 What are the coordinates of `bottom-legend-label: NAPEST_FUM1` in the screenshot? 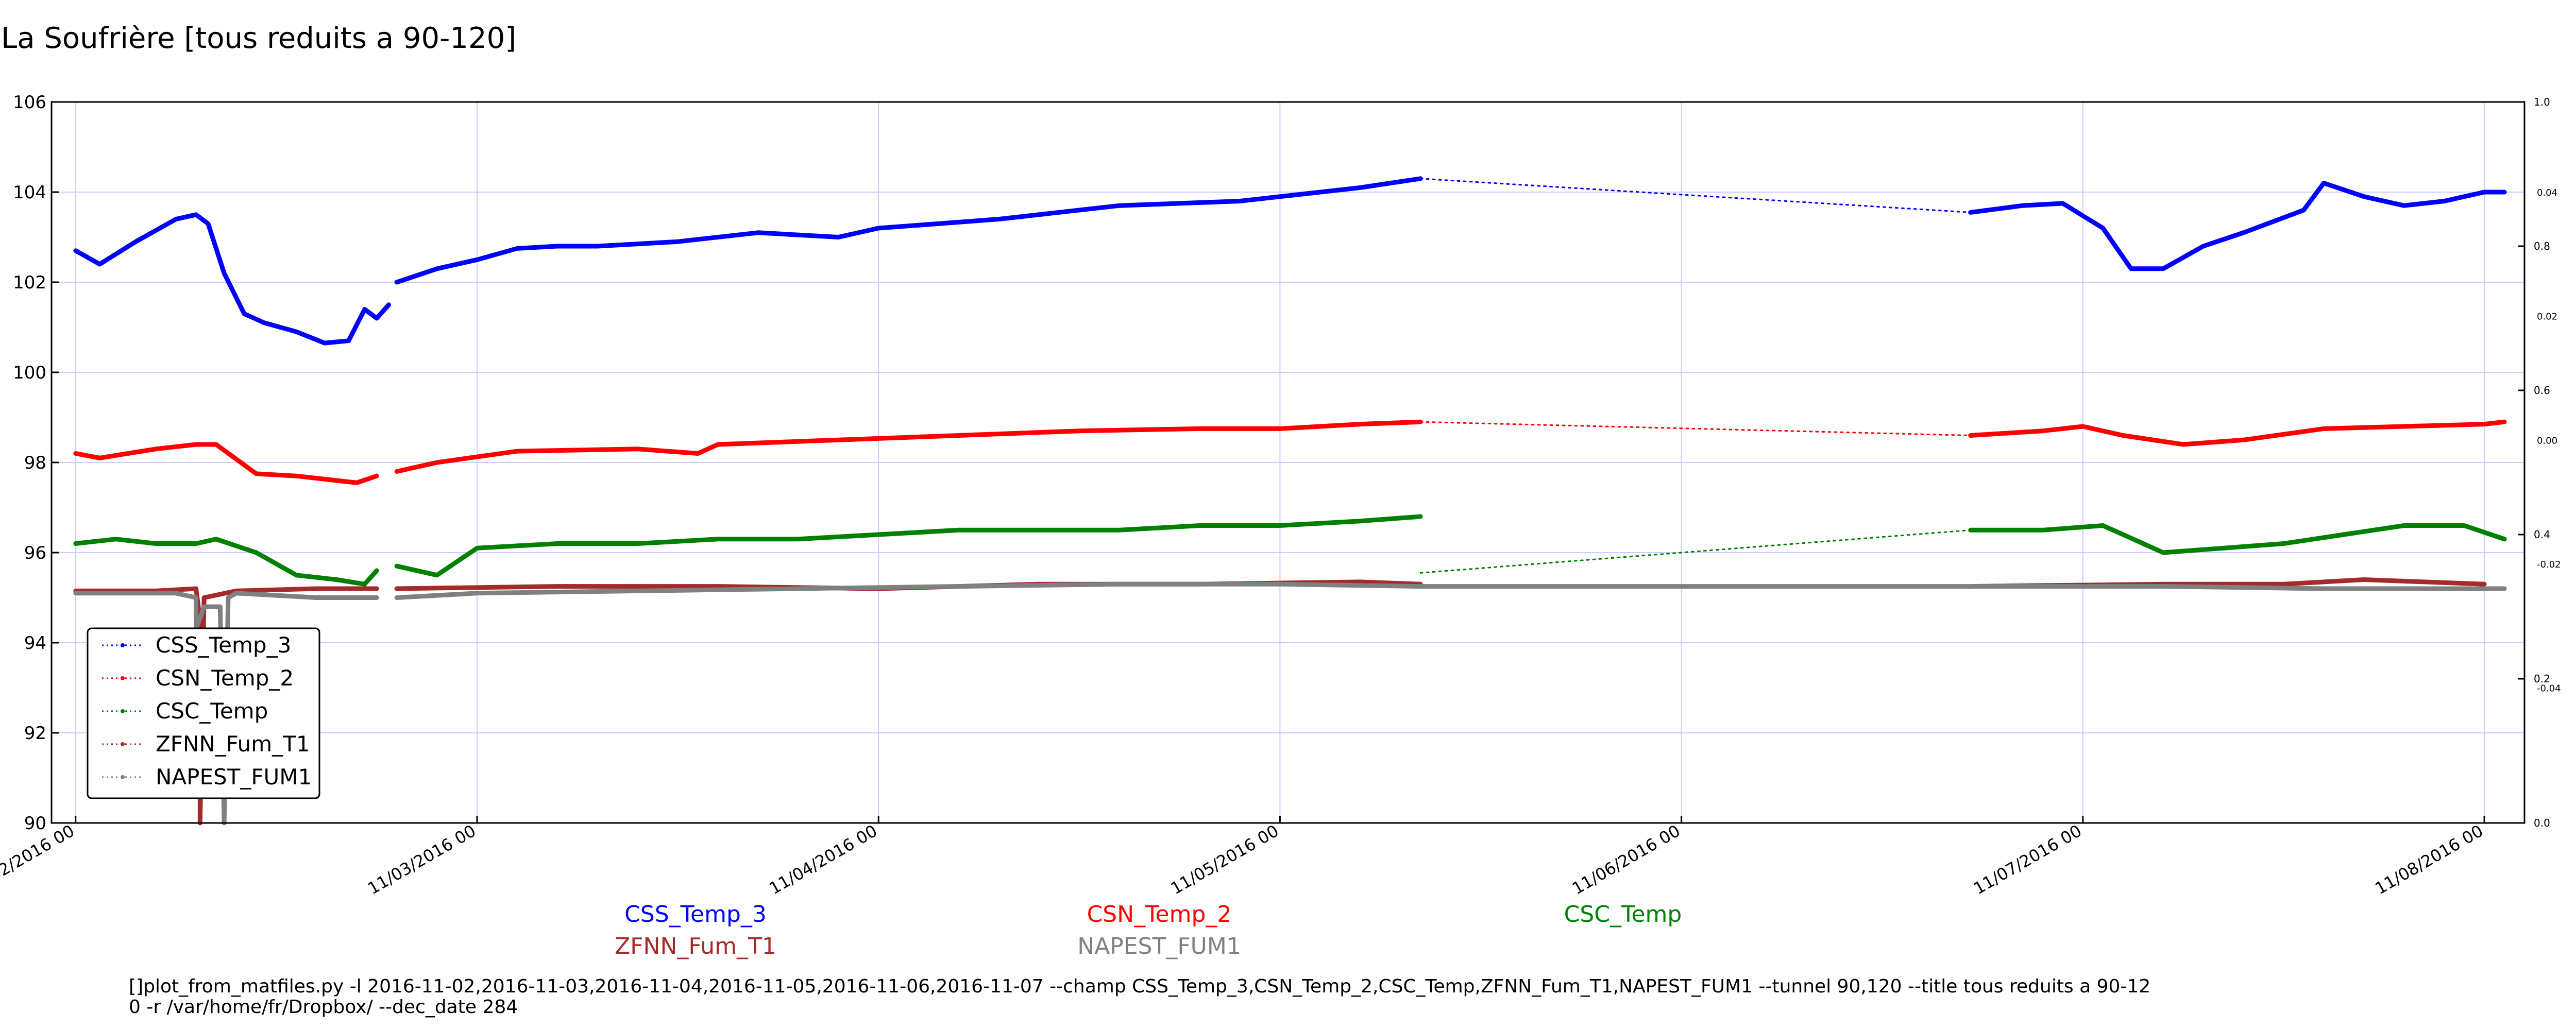 It's located at (1159, 946).